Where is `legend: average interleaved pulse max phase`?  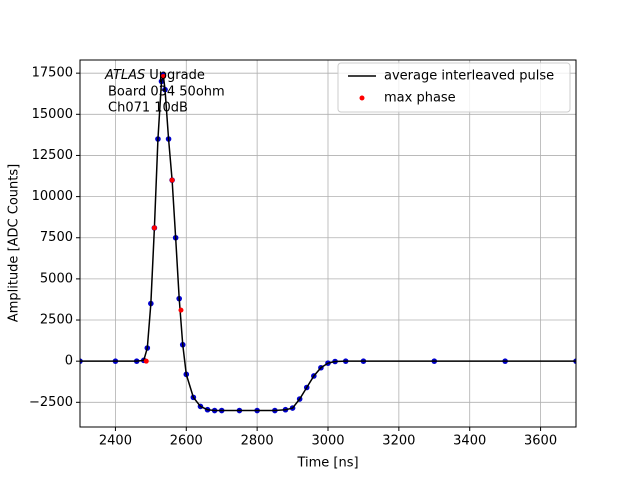
legend: average interleaved pulse max phase is located at coordinates (454, 87).